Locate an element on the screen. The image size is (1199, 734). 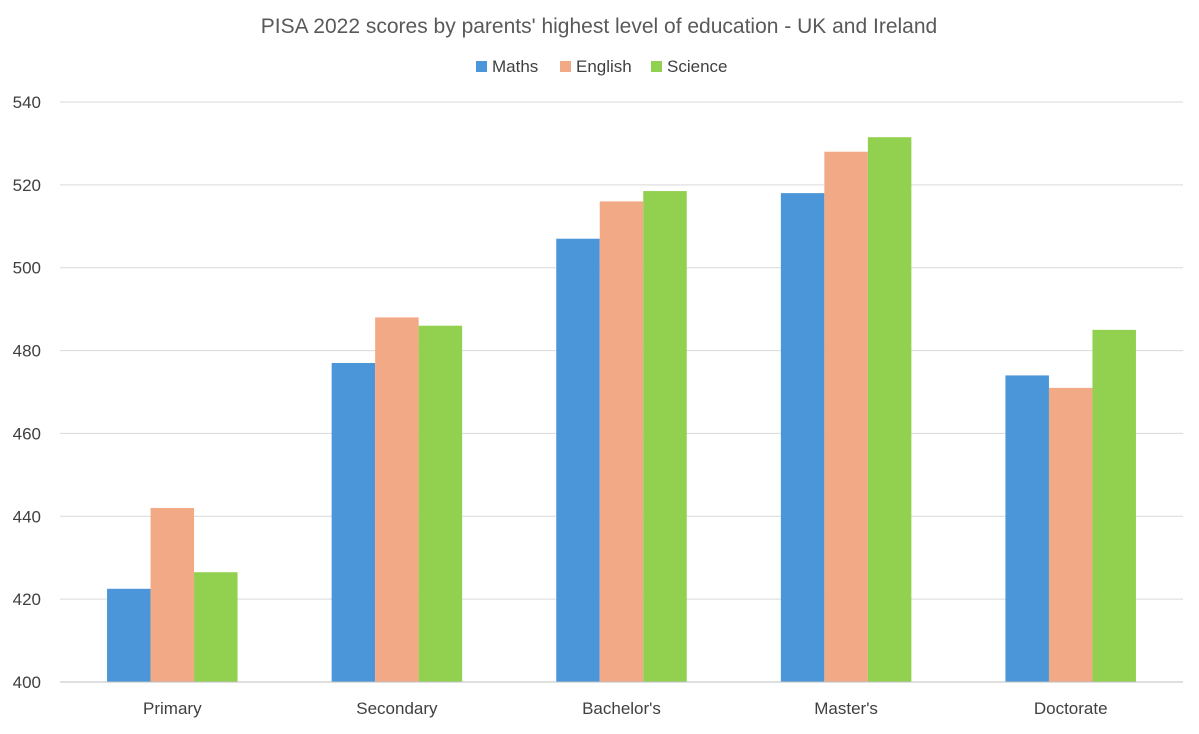
legend-item-science: Science is located at coordinates (689, 66).